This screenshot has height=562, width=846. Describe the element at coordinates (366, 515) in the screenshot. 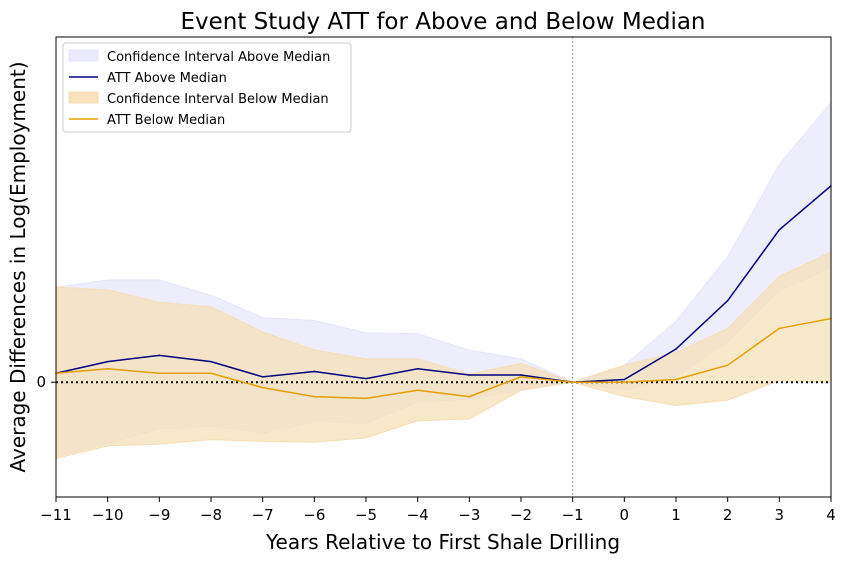

I see `x-tick-label: −5` at that location.